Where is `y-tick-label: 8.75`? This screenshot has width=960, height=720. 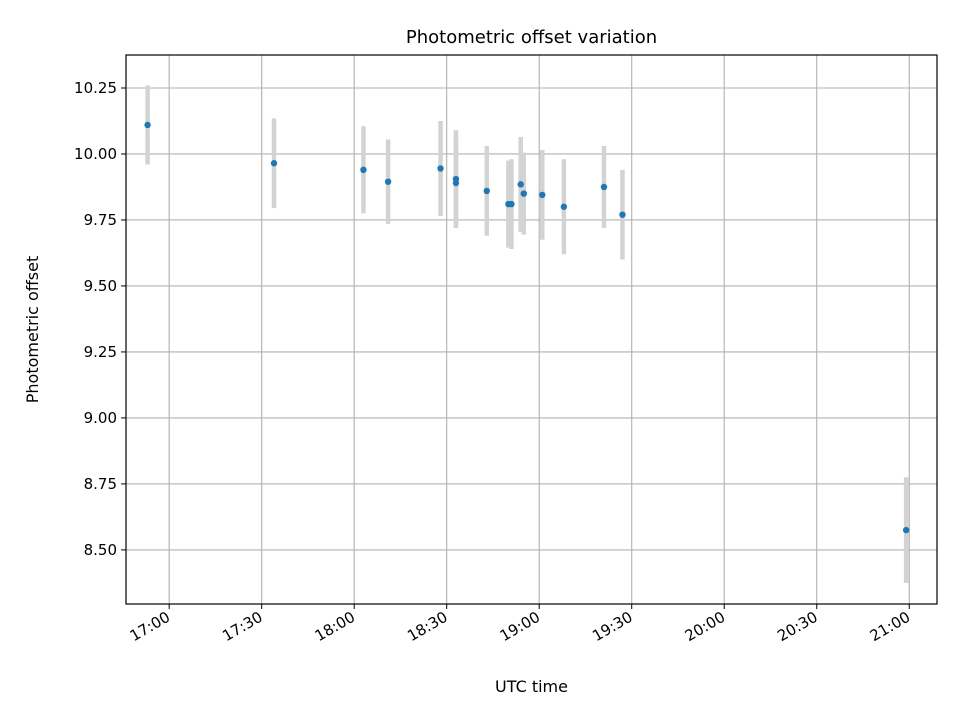
y-tick-label: 8.75 is located at coordinates (100, 484).